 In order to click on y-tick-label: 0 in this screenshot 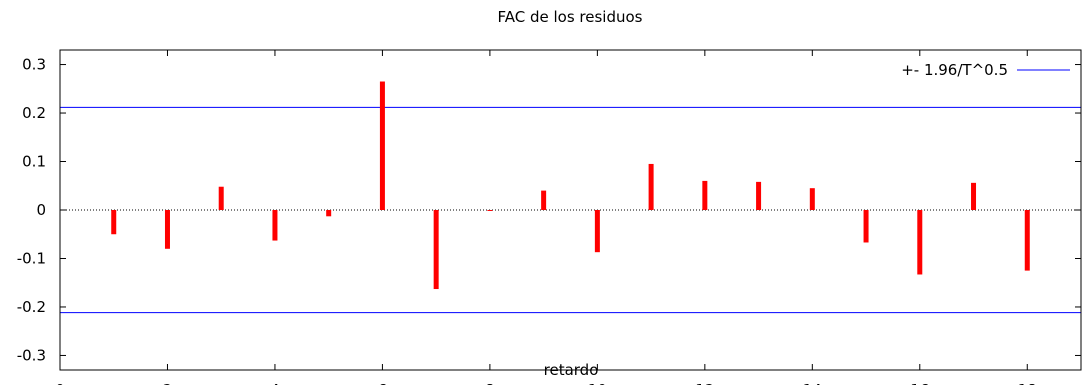, I will do `click(41, 210)`.